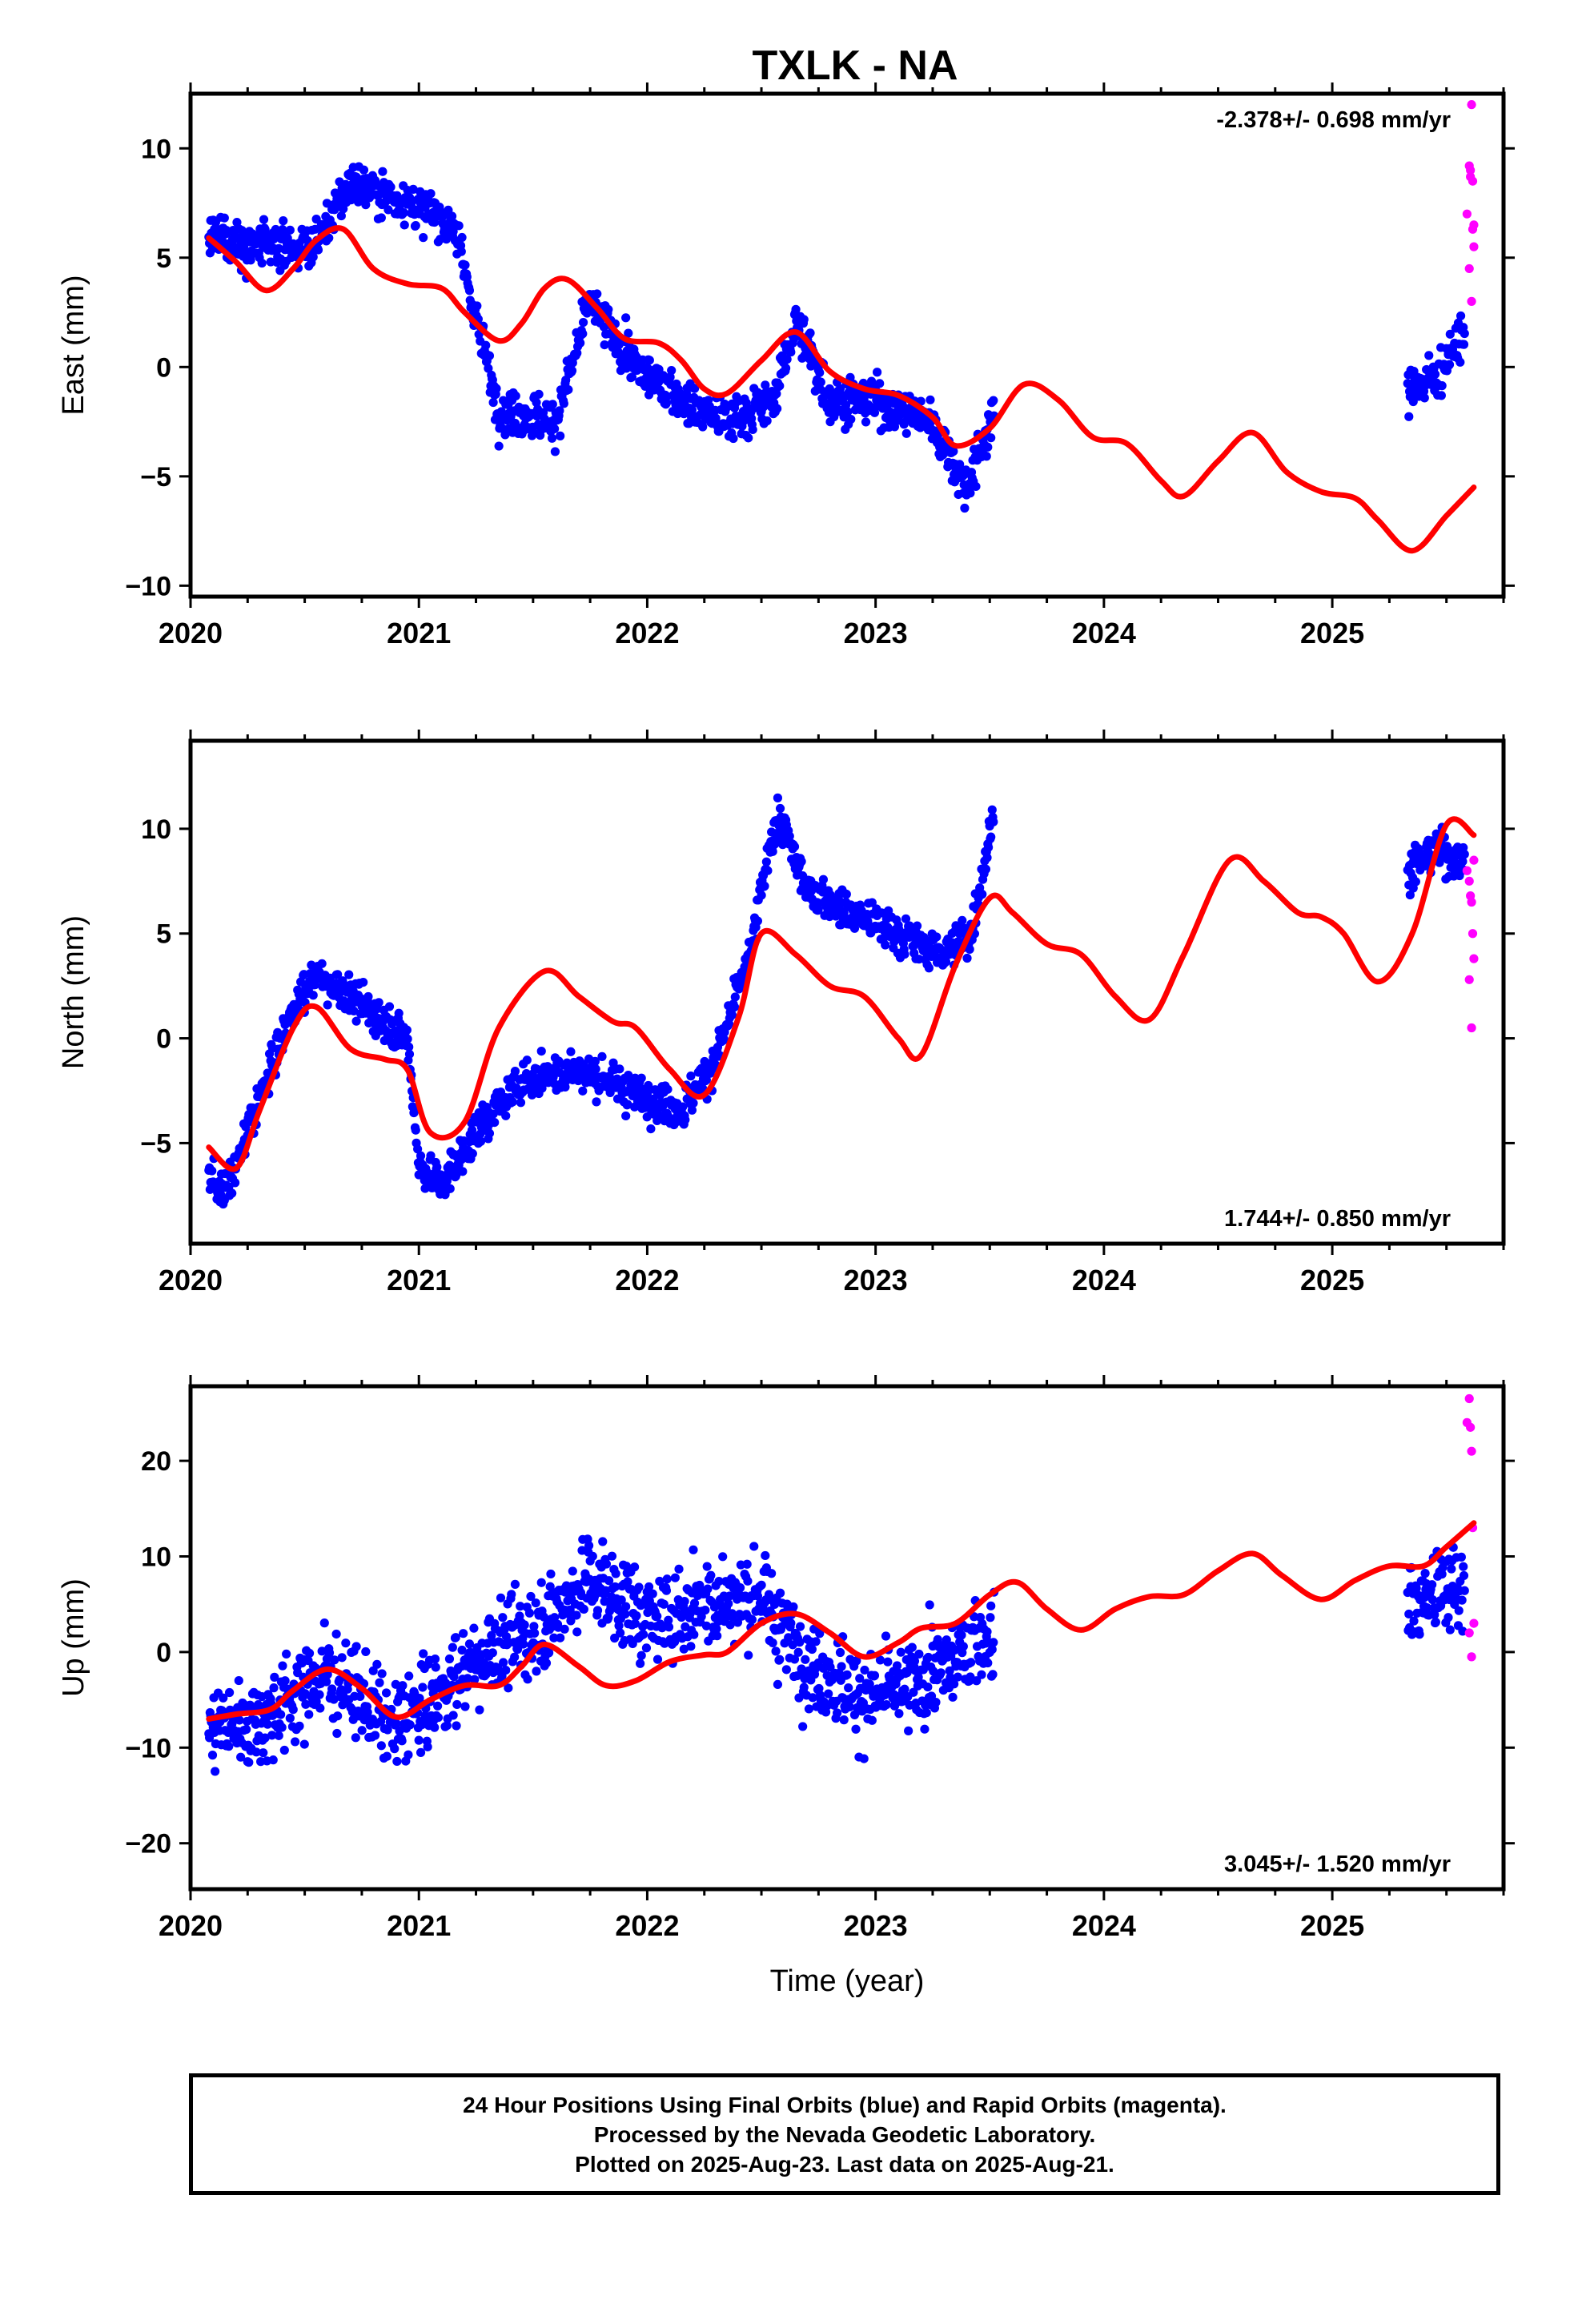  I want to click on y-tick-label: 20, so click(156, 1461).